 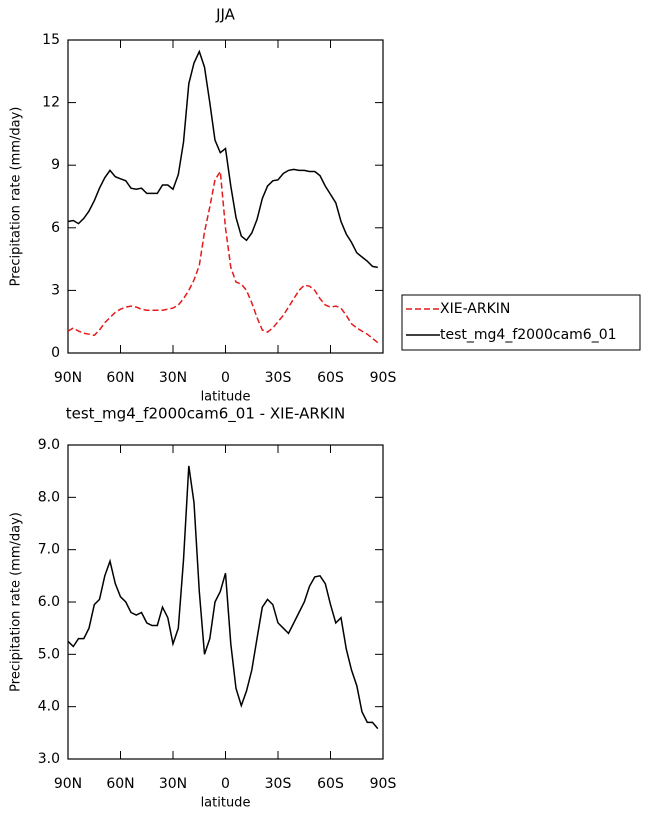 What do you see at coordinates (55, 165) in the screenshot?
I see `y-tick-label: 9` at bounding box center [55, 165].